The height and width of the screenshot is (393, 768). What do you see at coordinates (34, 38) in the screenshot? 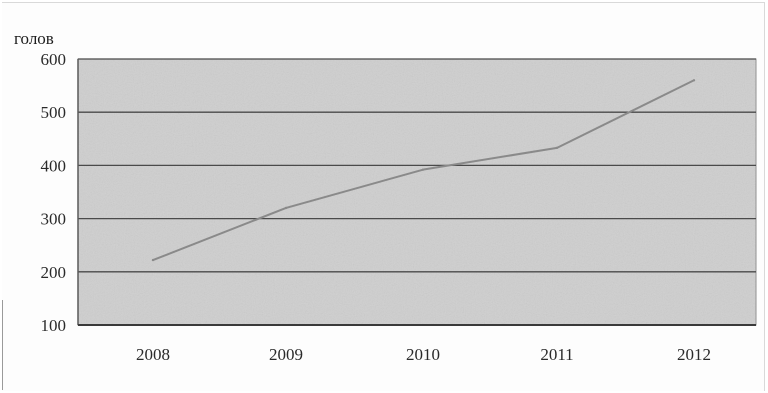
I see `y-axis-unit-label: голов` at bounding box center [34, 38].